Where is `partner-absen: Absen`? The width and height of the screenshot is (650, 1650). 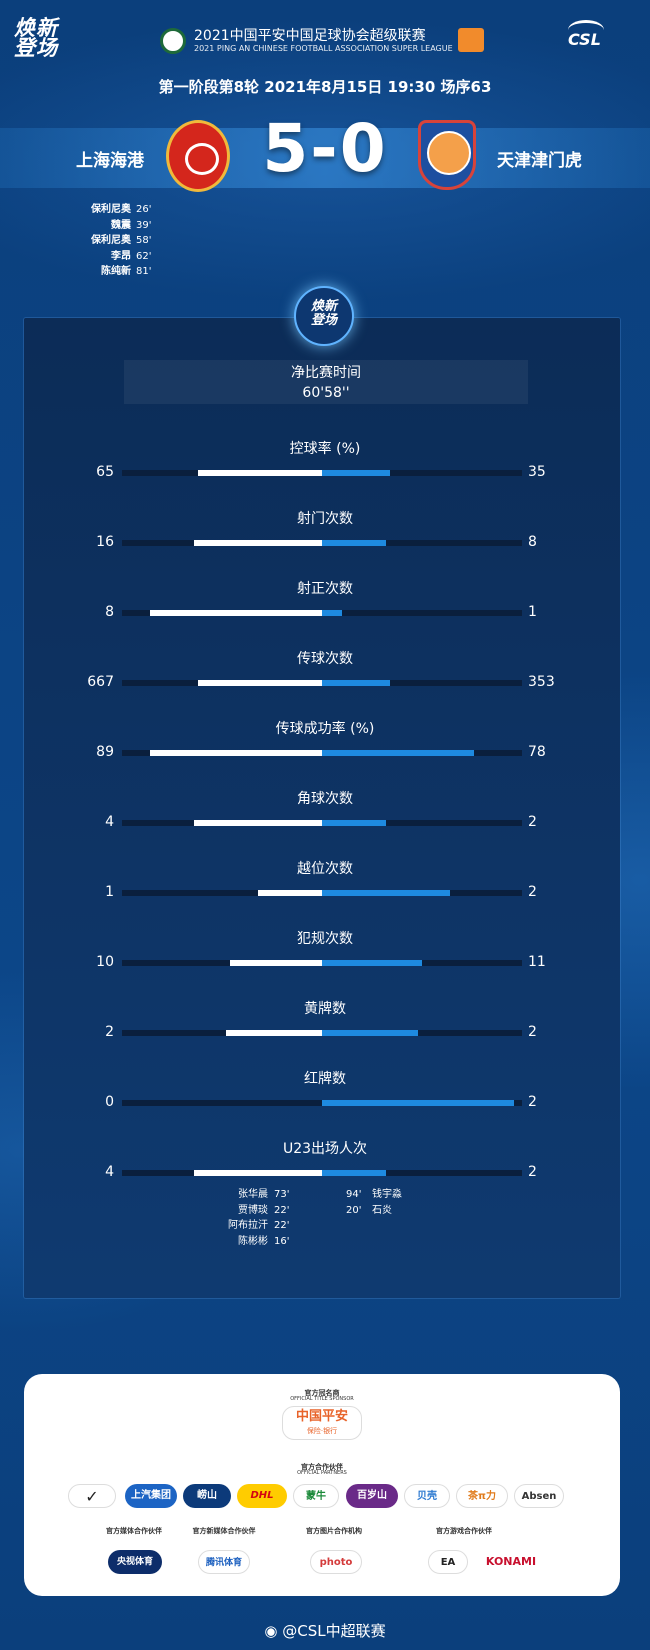 partner-absen: Absen is located at coordinates (539, 1496).